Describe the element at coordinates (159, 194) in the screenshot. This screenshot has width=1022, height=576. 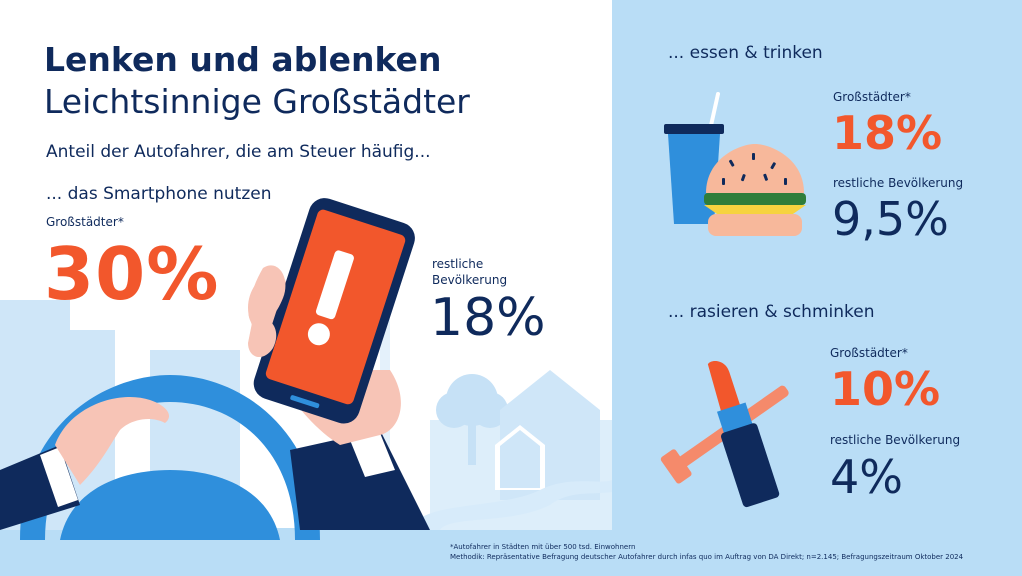
I see `smartphone-heading: ... das Smartphone nutzen` at that location.